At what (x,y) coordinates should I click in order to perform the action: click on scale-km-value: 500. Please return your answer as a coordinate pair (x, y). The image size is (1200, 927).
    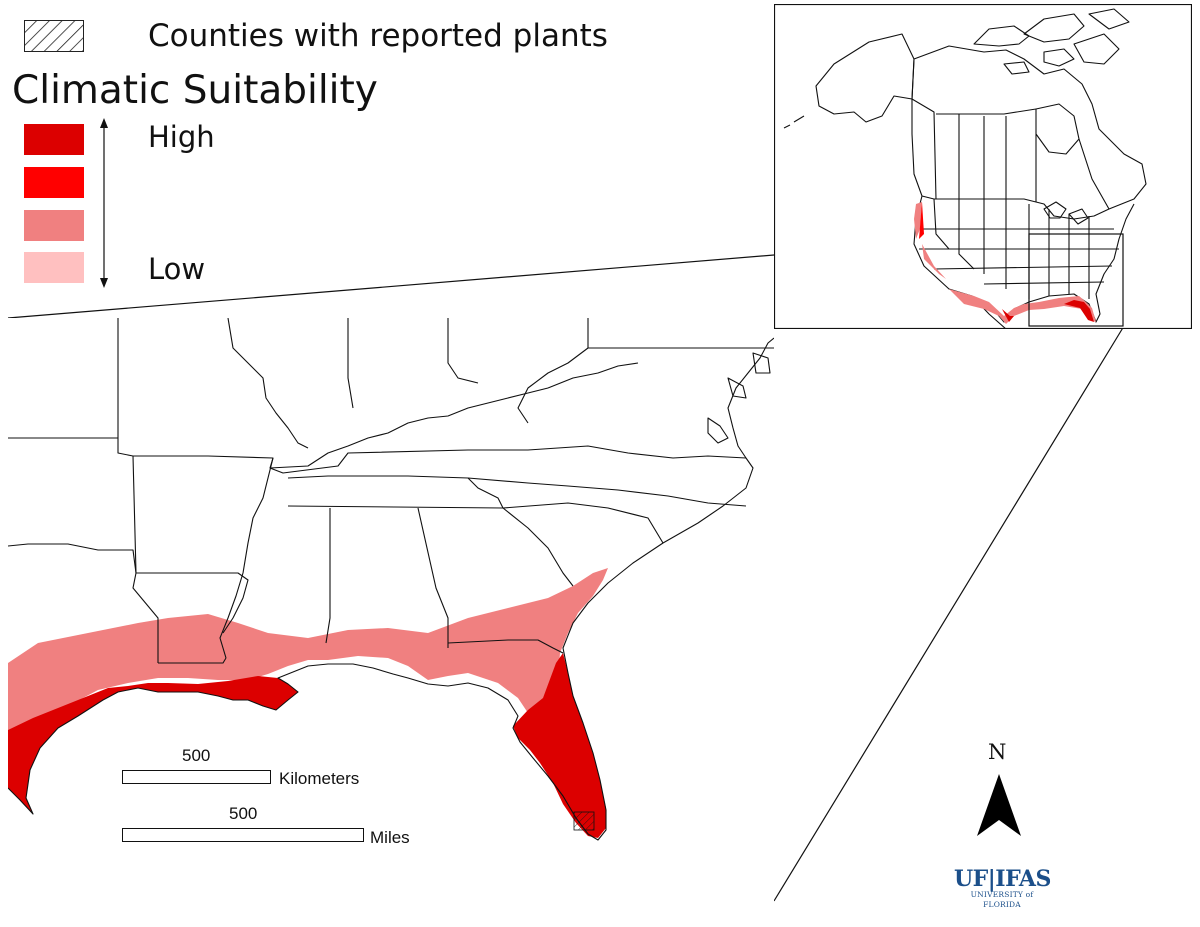
    Looking at the image, I should click on (196, 755).